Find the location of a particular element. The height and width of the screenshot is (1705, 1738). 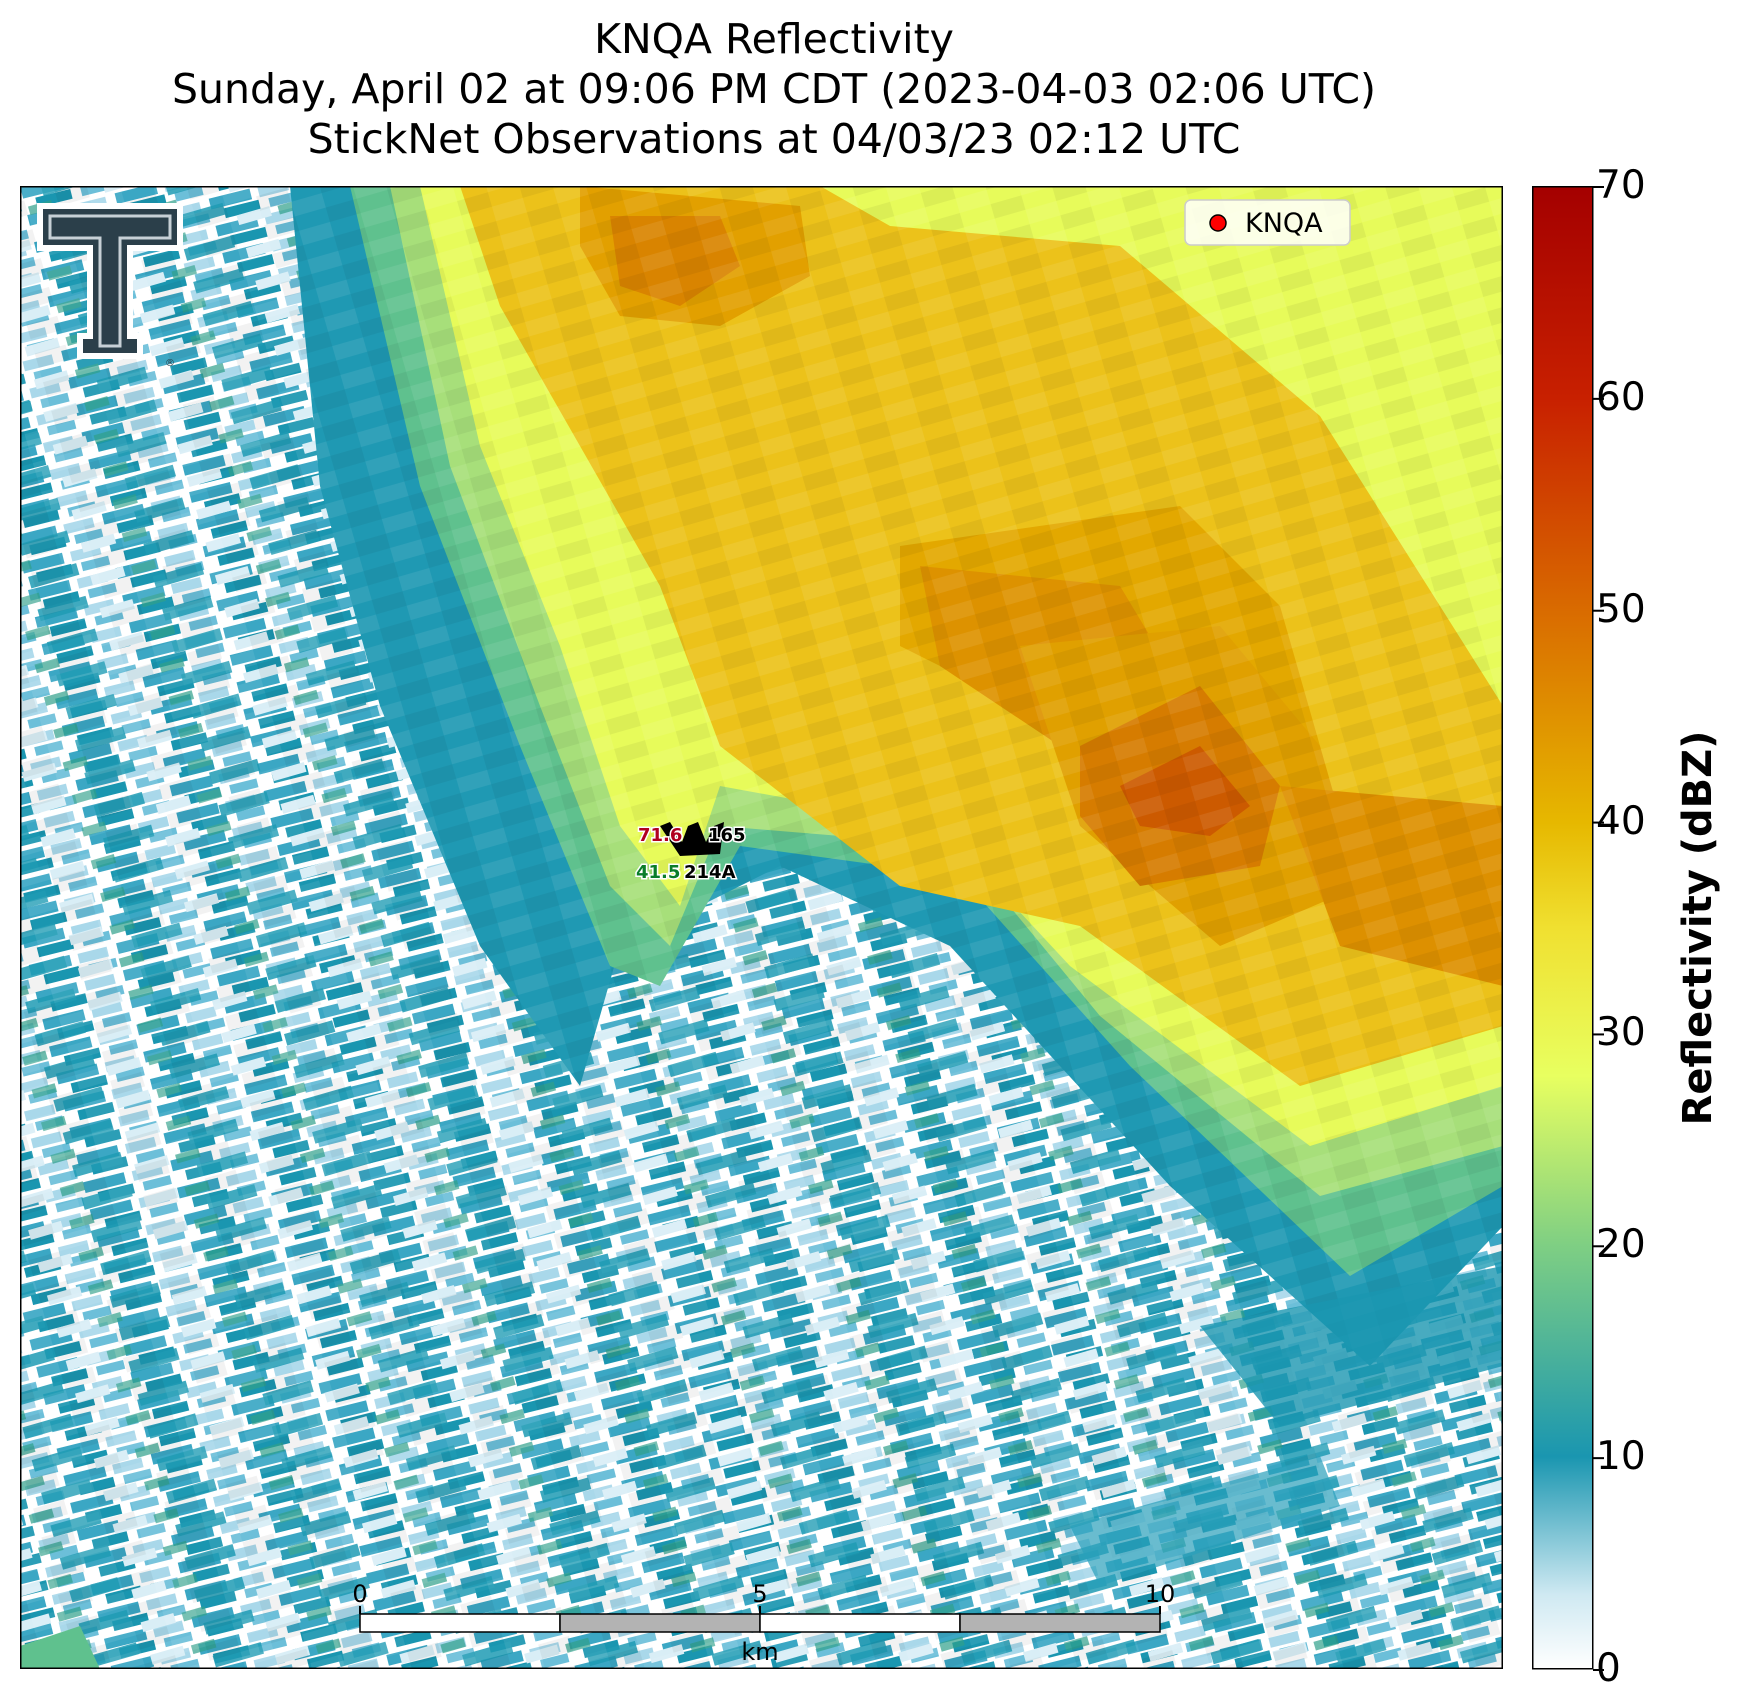

scale-tick-5: 5 is located at coordinates (759, 1594).